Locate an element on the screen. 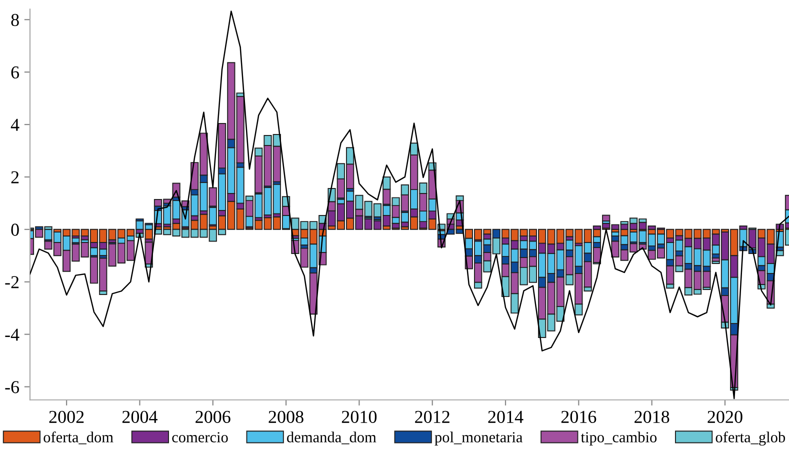  legend-label: demanda_dom is located at coordinates (331, 438).